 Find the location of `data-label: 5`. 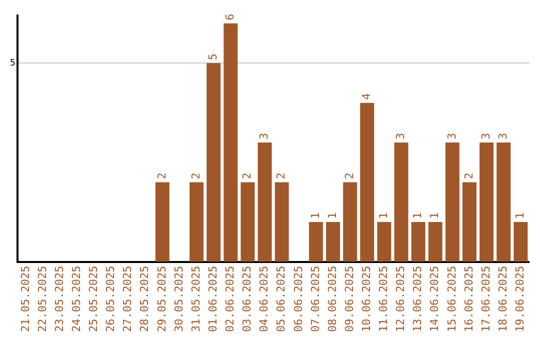

data-label: 5 is located at coordinates (213, 56).